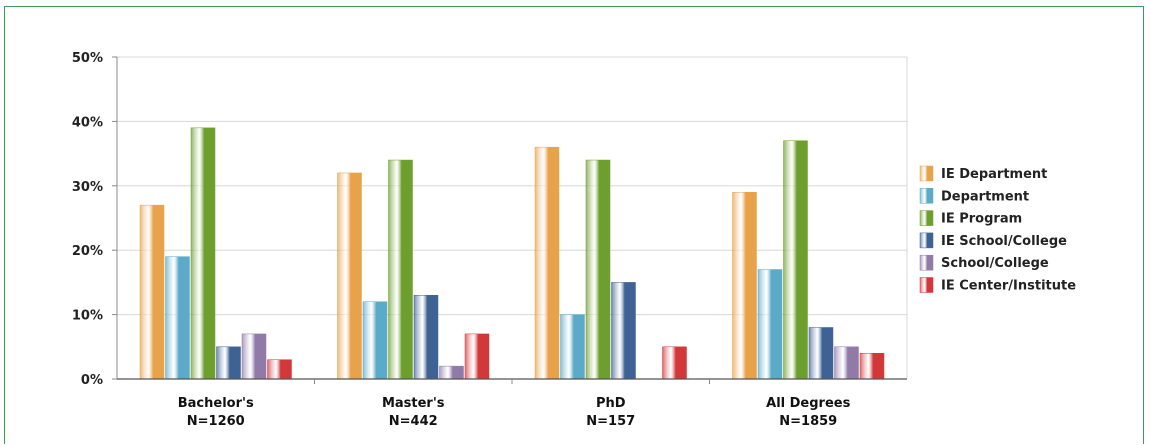 The image size is (1150, 446). I want to click on x-category-sample-size: N=1260, so click(216, 421).